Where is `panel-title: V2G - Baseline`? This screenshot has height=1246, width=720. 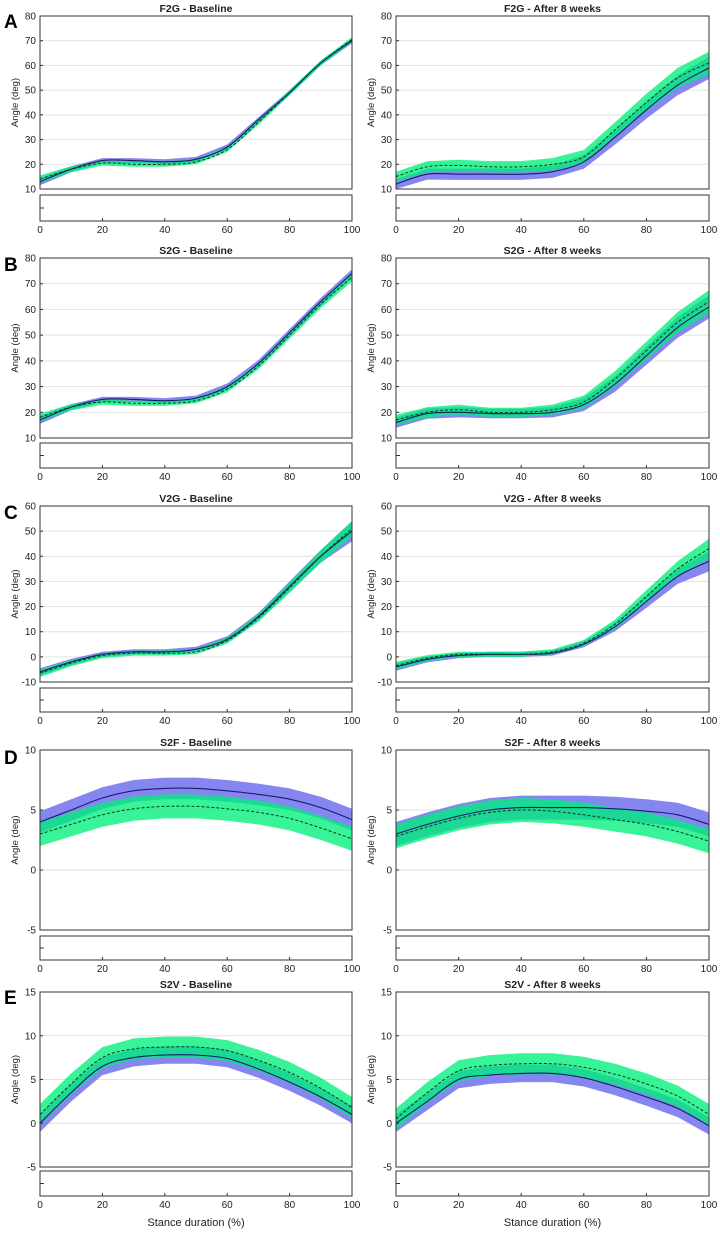 panel-title: V2G - Baseline is located at coordinates (196, 499).